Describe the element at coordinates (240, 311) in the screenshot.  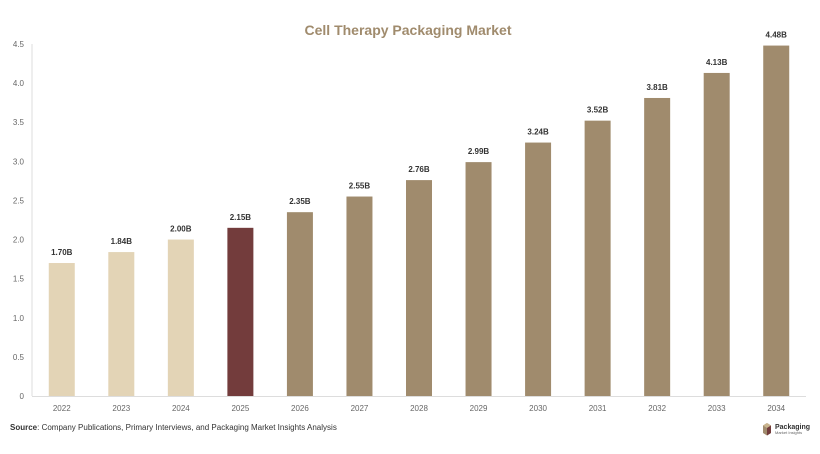
I see `bar-2025` at that location.